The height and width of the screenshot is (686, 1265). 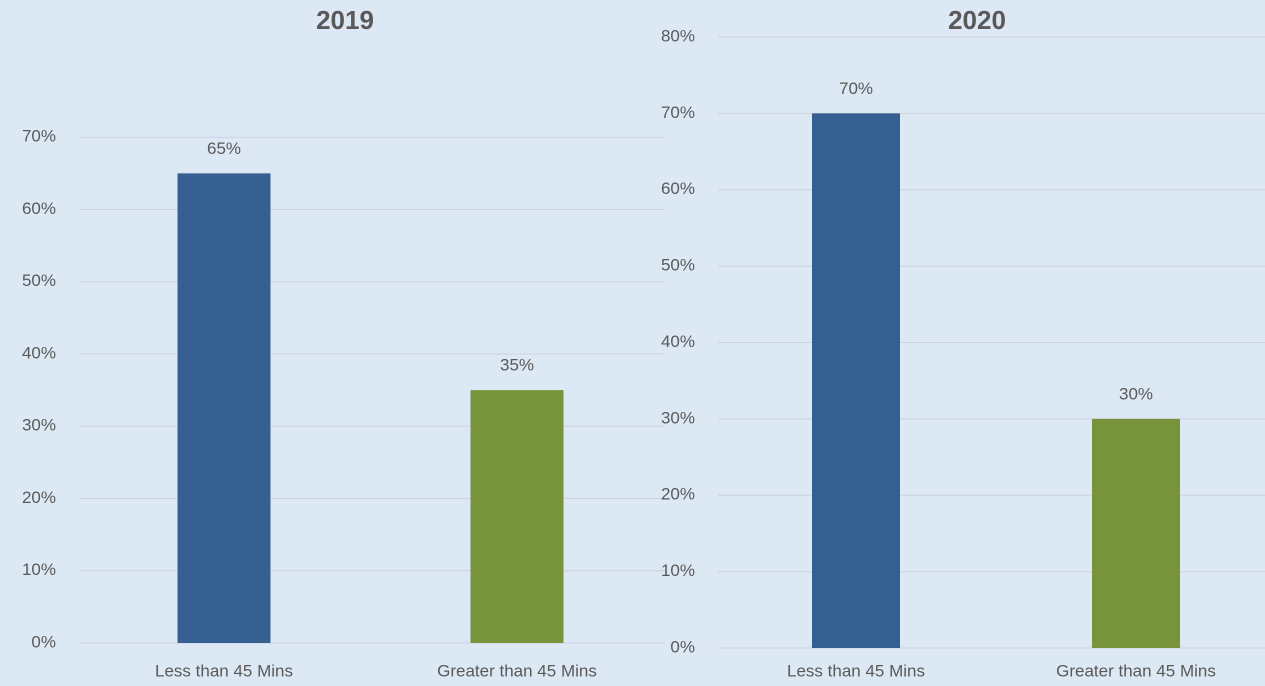 I want to click on data-label: 30%, so click(x=1136, y=393).